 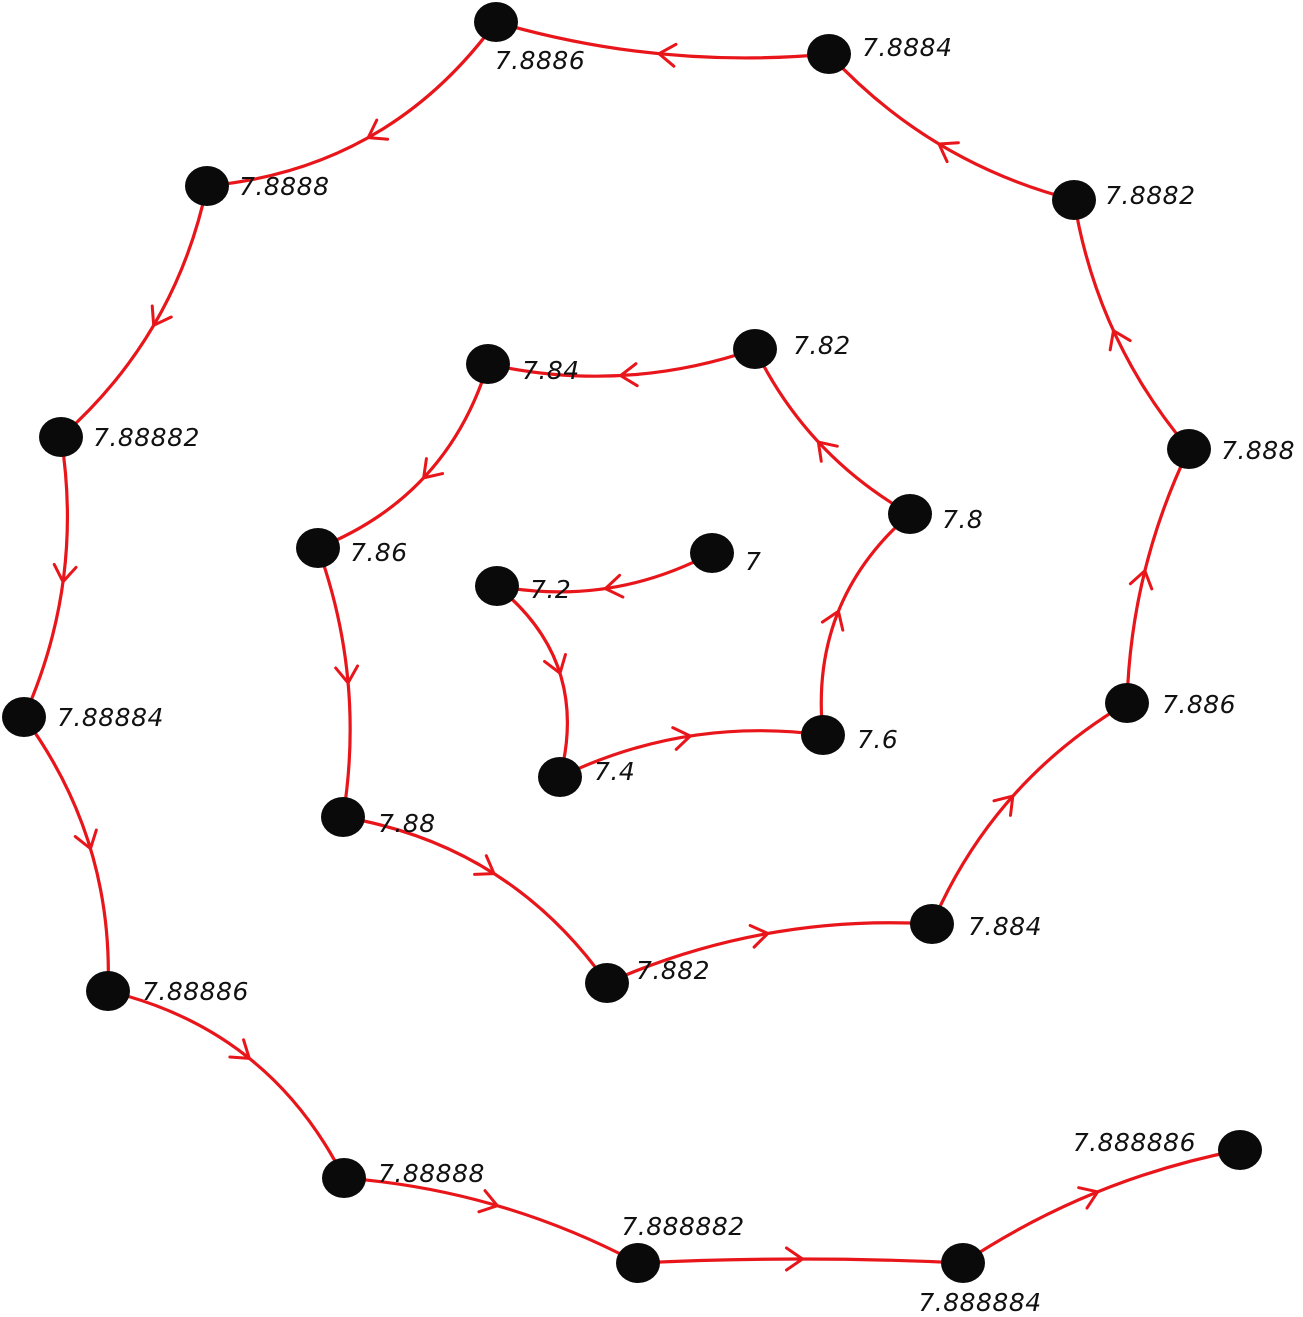 What do you see at coordinates (379, 552) in the screenshot?
I see `node-label: 7.86` at bounding box center [379, 552].